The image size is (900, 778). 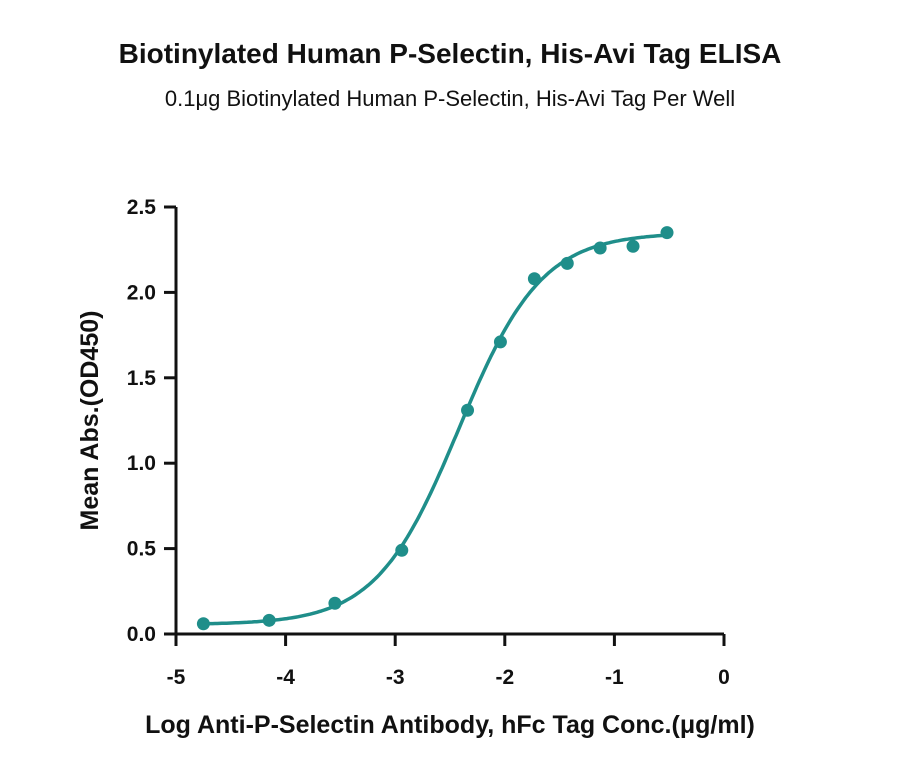 I want to click on y-axis-ticks: 0.0 0.5 1.0 1.5 2.0 2.5, so click(x=151, y=421).